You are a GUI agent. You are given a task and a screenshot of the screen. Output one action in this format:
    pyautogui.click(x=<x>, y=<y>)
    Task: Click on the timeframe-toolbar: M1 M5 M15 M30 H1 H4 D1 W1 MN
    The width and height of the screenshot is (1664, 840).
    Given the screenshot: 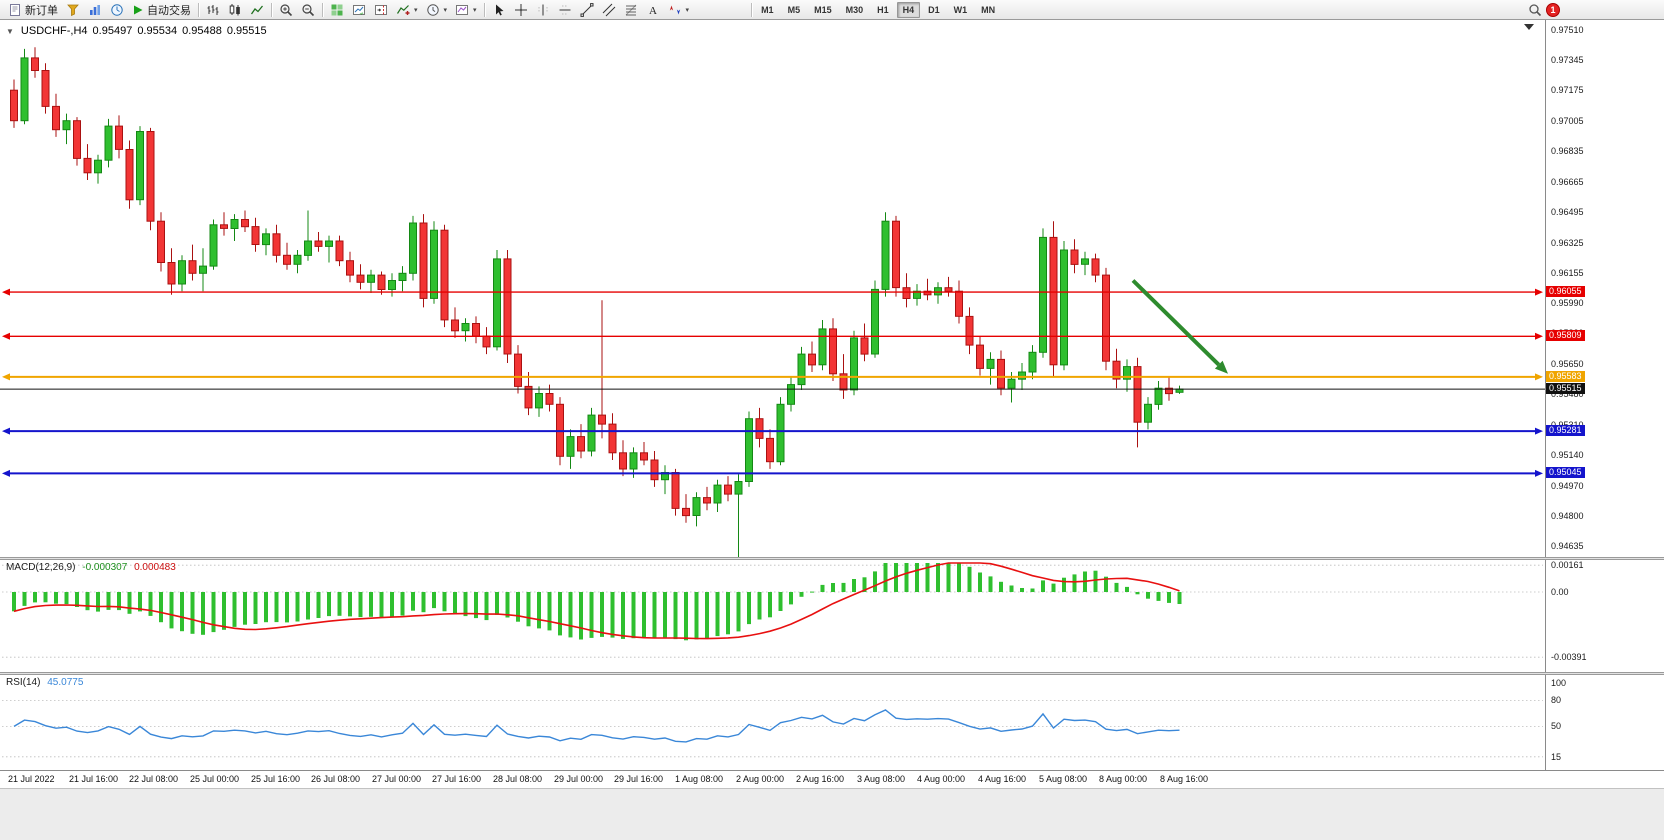 What is the action you would take?
    pyautogui.click(x=878, y=9)
    